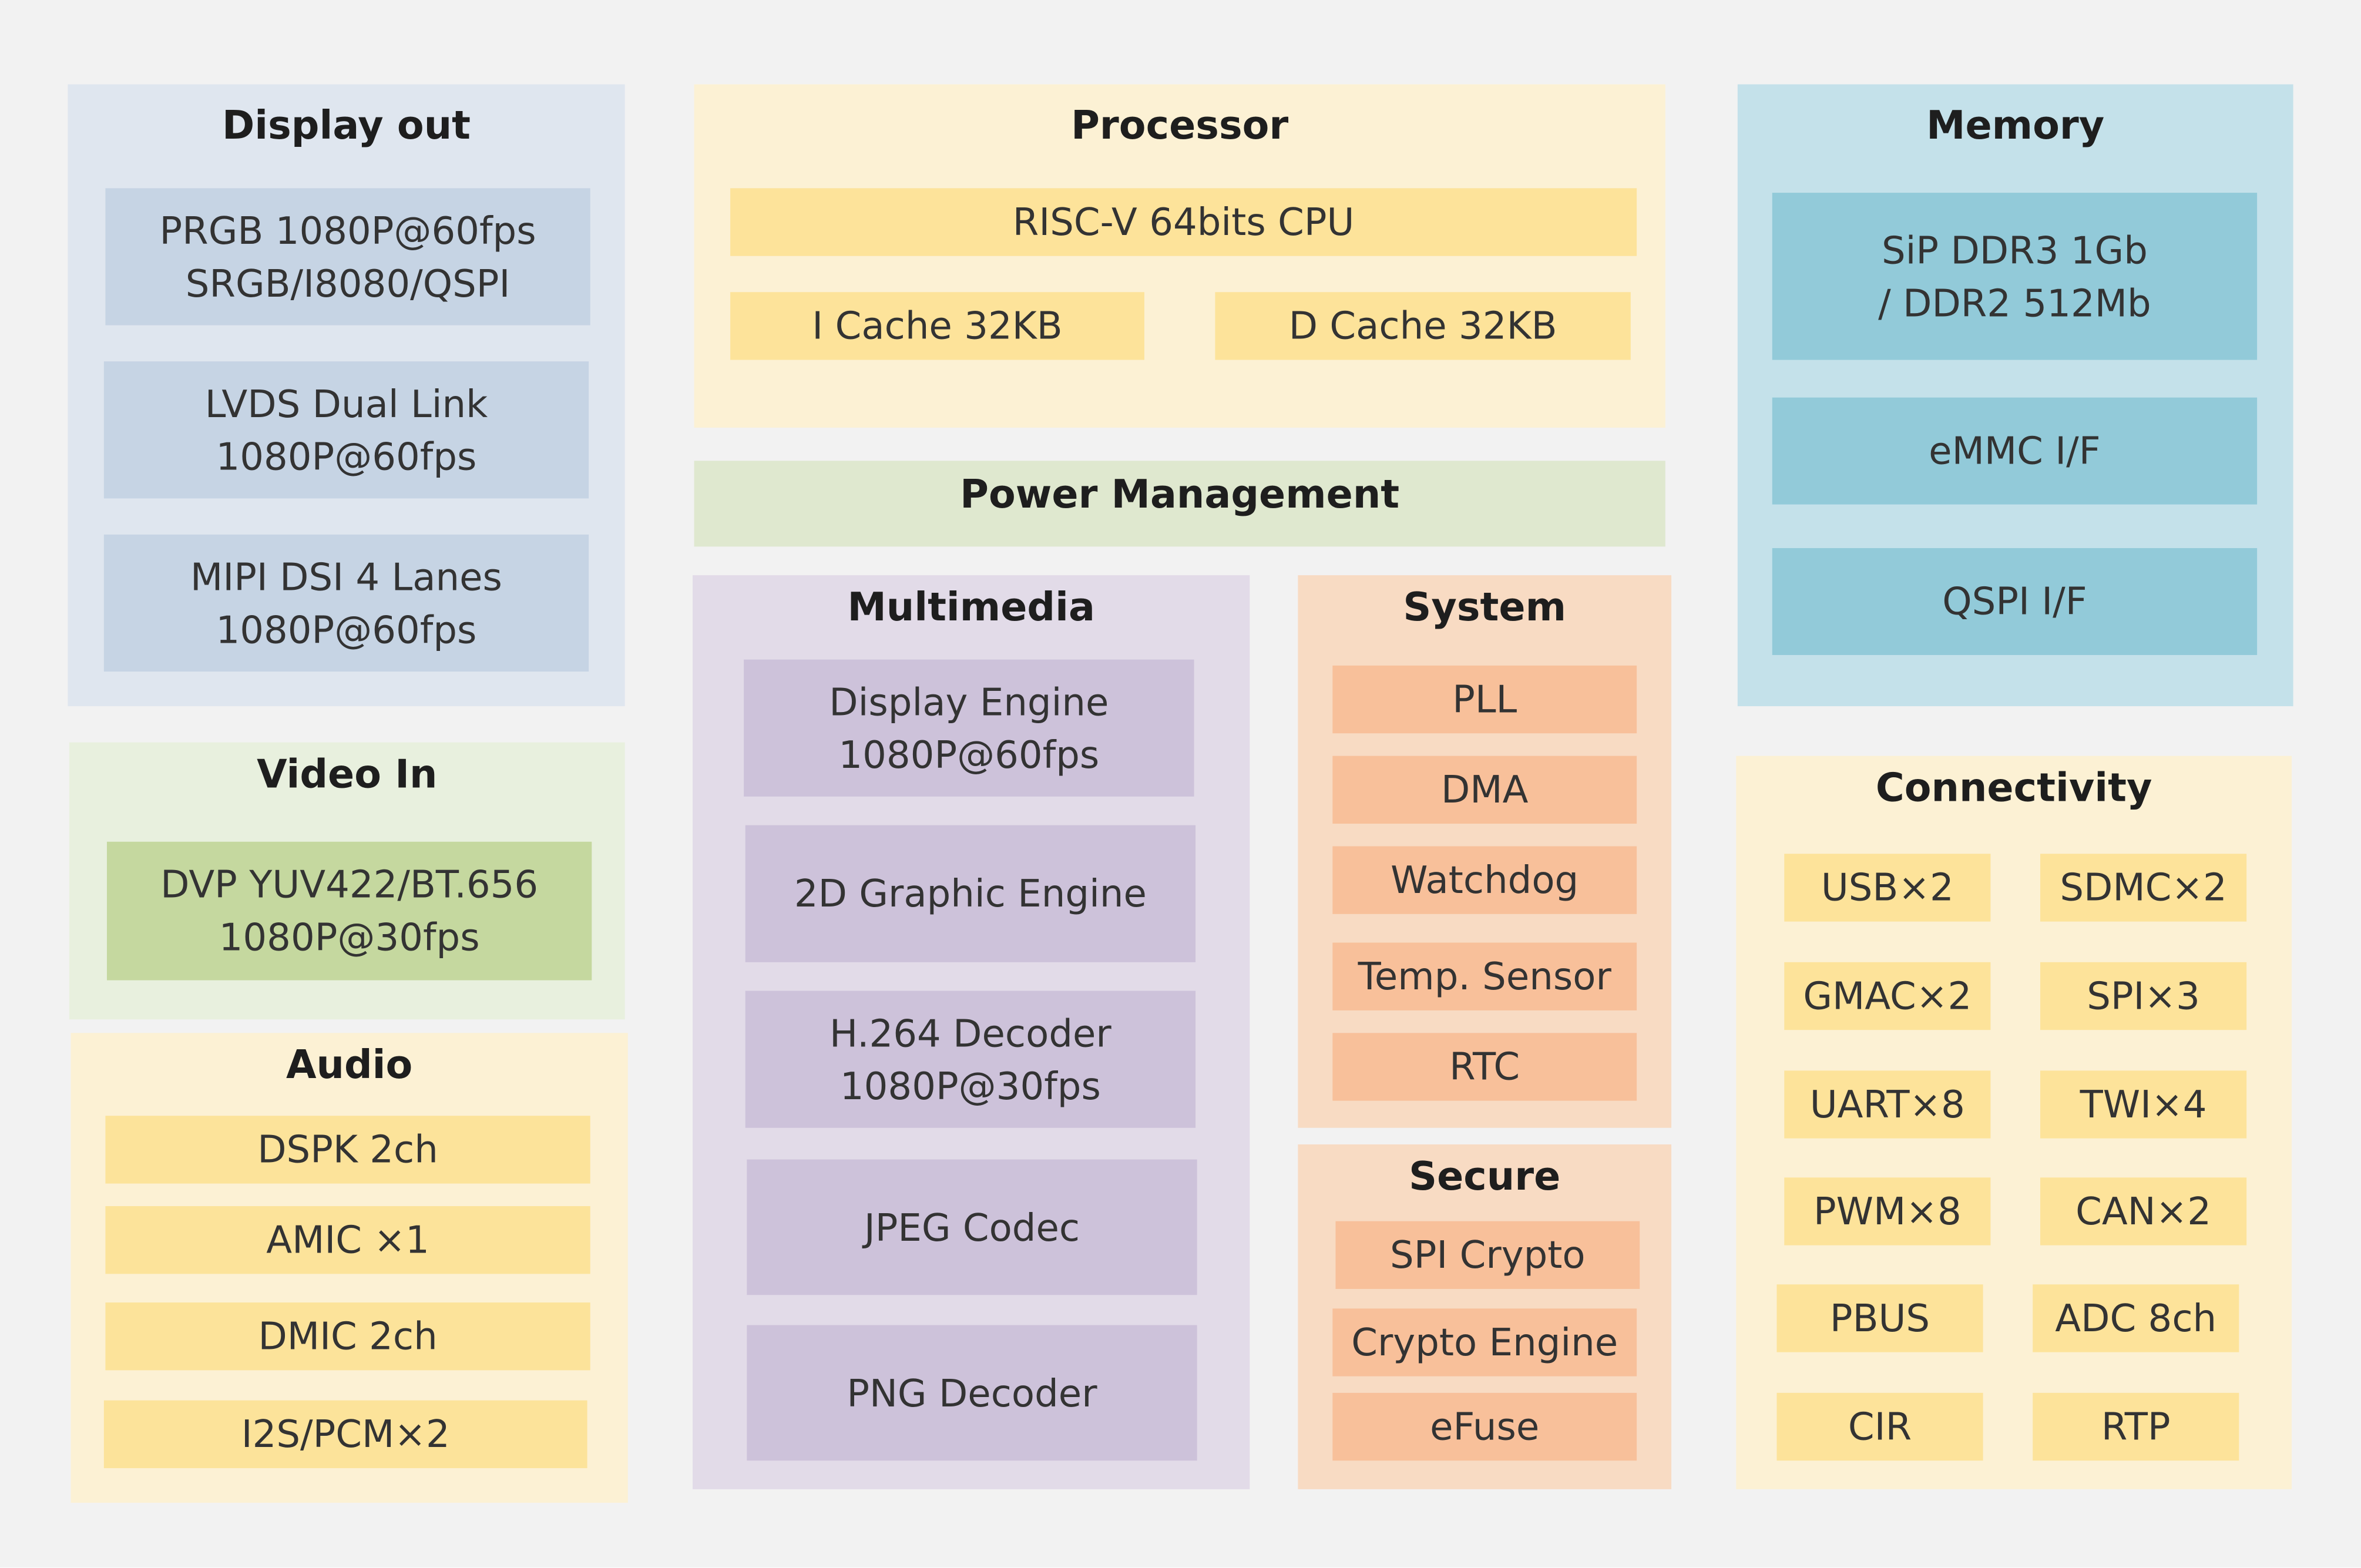 This screenshot has width=2361, height=1568. I want to click on block: PLL, so click(1485, 699).